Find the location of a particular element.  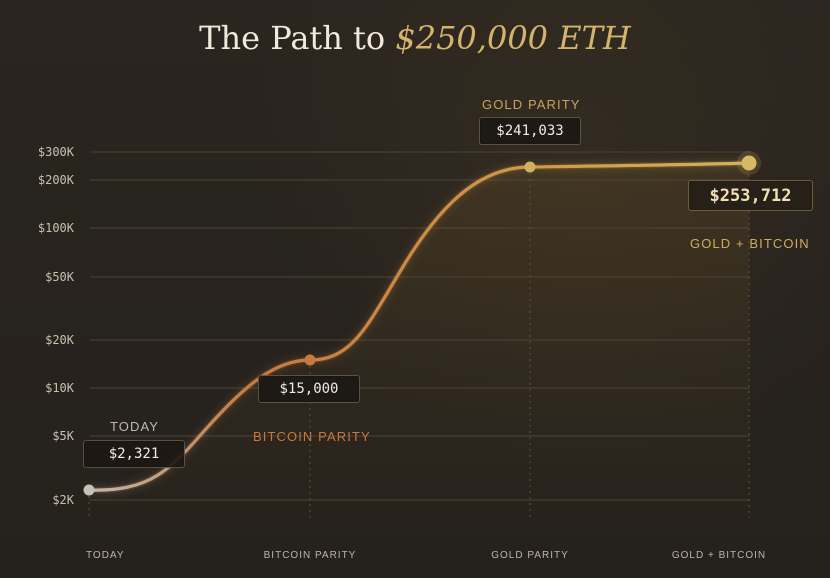

y-tick-100k: $100K is located at coordinates (56, 228).